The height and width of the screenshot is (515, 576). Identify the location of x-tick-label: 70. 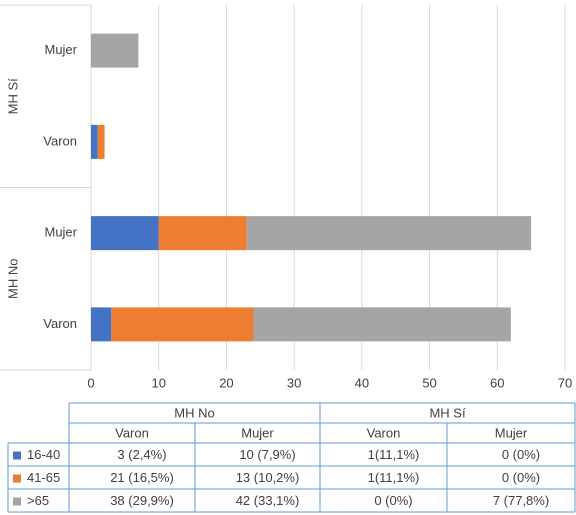
(565, 382).